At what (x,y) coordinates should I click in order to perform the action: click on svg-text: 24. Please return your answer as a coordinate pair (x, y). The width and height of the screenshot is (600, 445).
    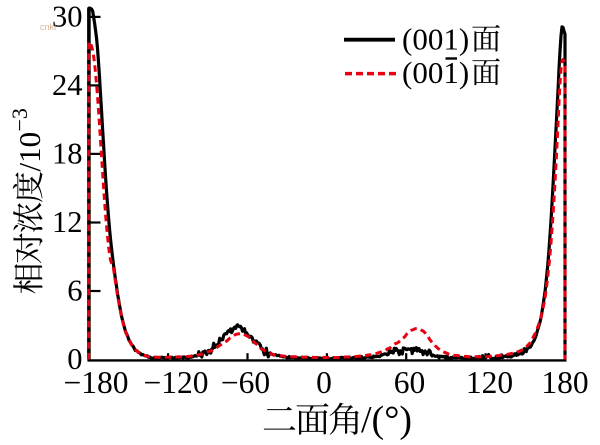
    Looking at the image, I should click on (67, 85).